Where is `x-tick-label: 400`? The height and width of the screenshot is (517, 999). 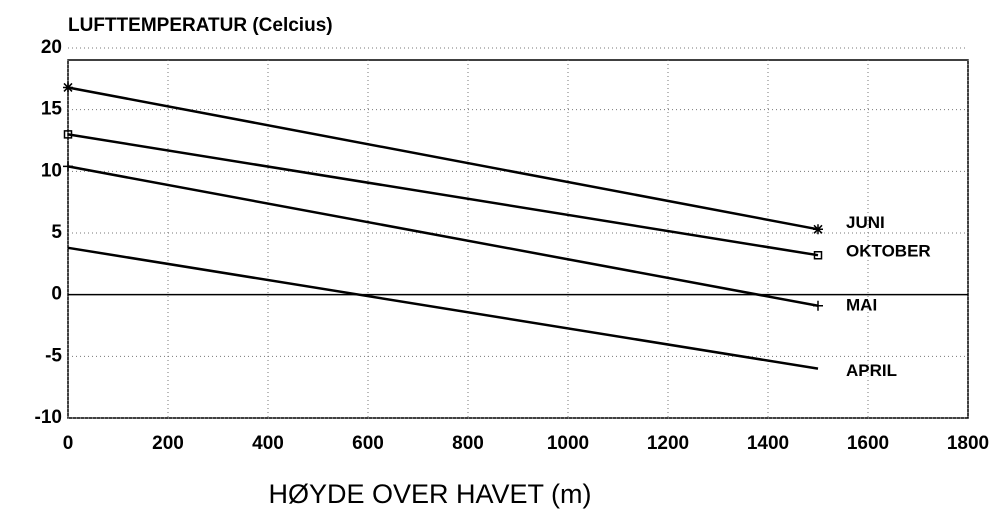
x-tick-label: 400 is located at coordinates (268, 443).